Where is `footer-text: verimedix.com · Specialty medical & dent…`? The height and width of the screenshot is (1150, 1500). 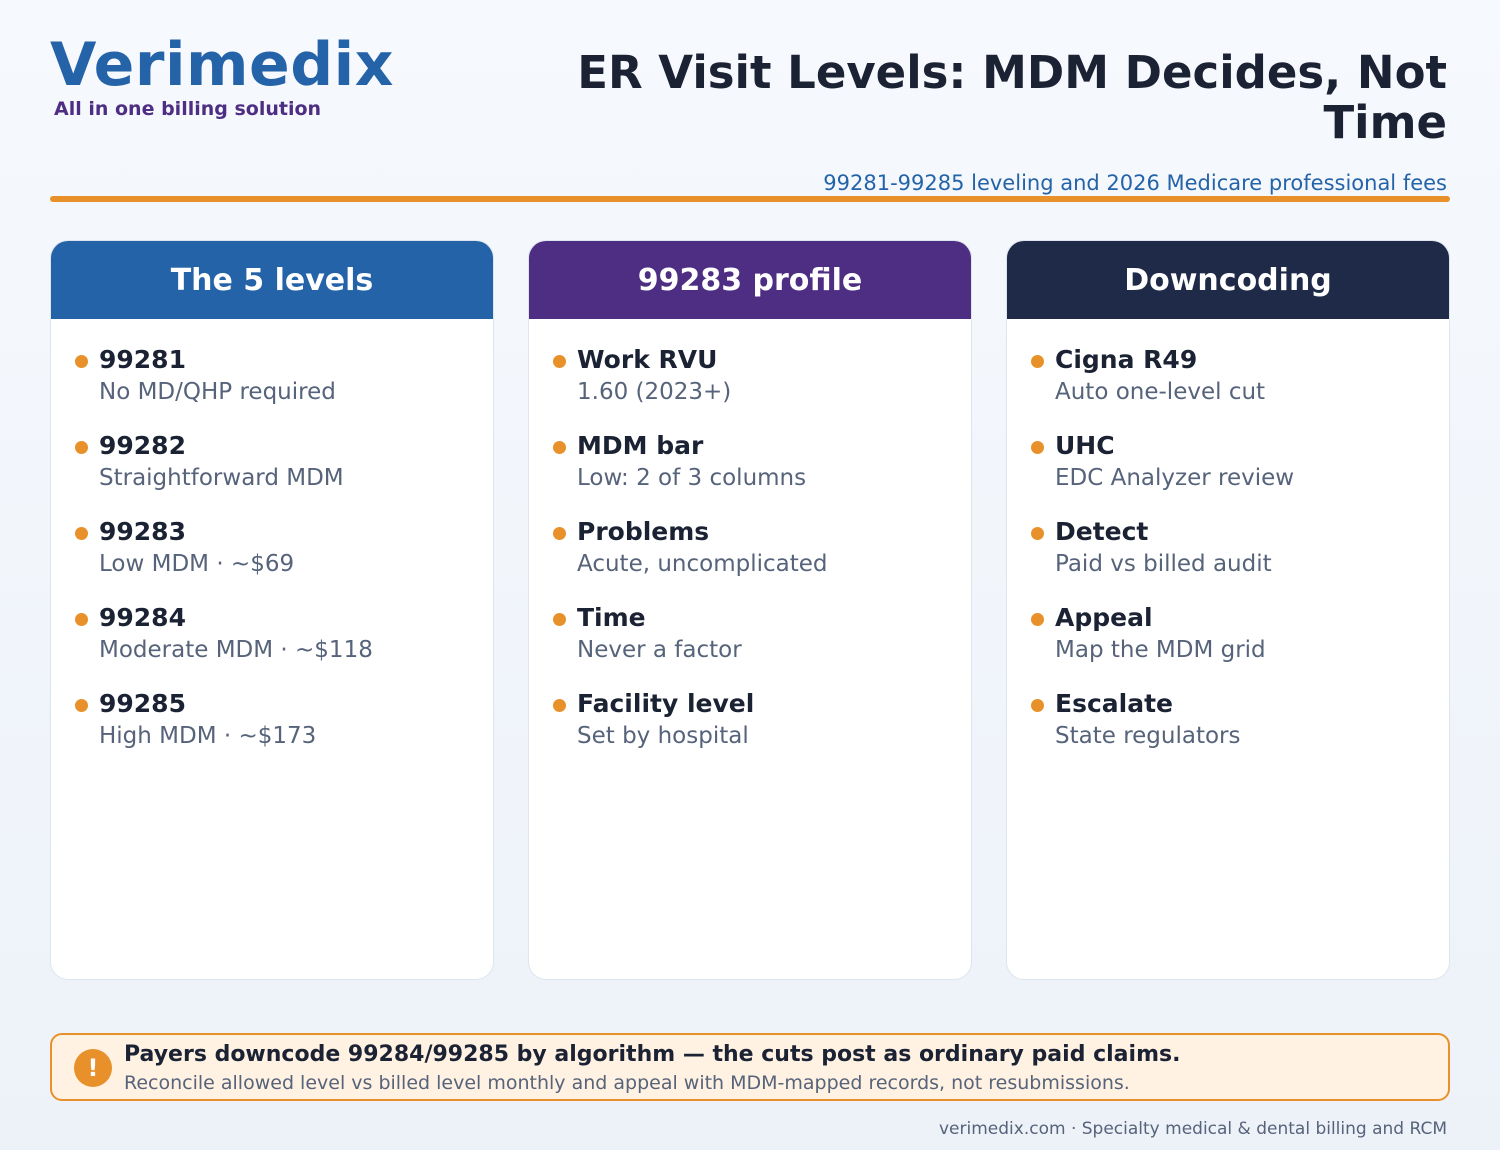
footer-text: verimedix.com · Specialty medical & dent… is located at coordinates (1193, 1129).